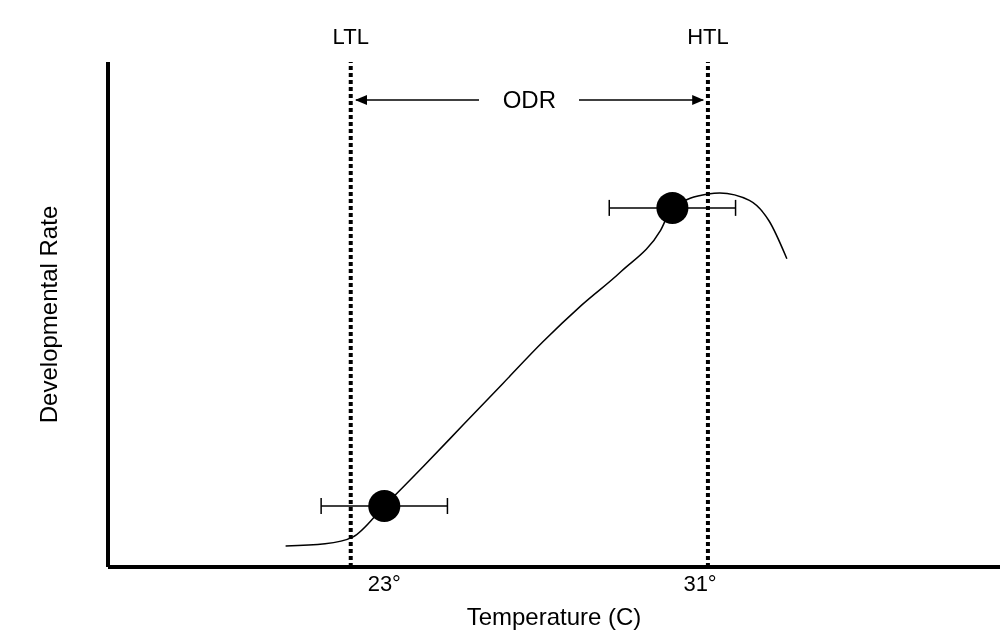 The image size is (1004, 631). What do you see at coordinates (350, 36) in the screenshot?
I see `ref-line-label: LTL` at bounding box center [350, 36].